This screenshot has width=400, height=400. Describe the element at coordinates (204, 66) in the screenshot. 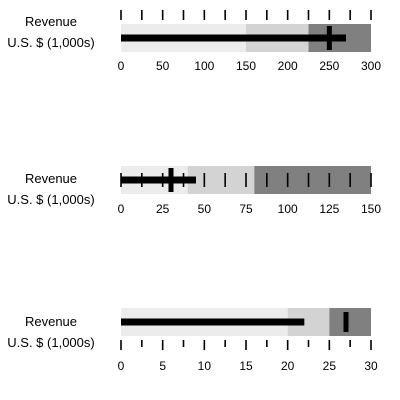

I see `chart-1-tick-label: 100` at that location.